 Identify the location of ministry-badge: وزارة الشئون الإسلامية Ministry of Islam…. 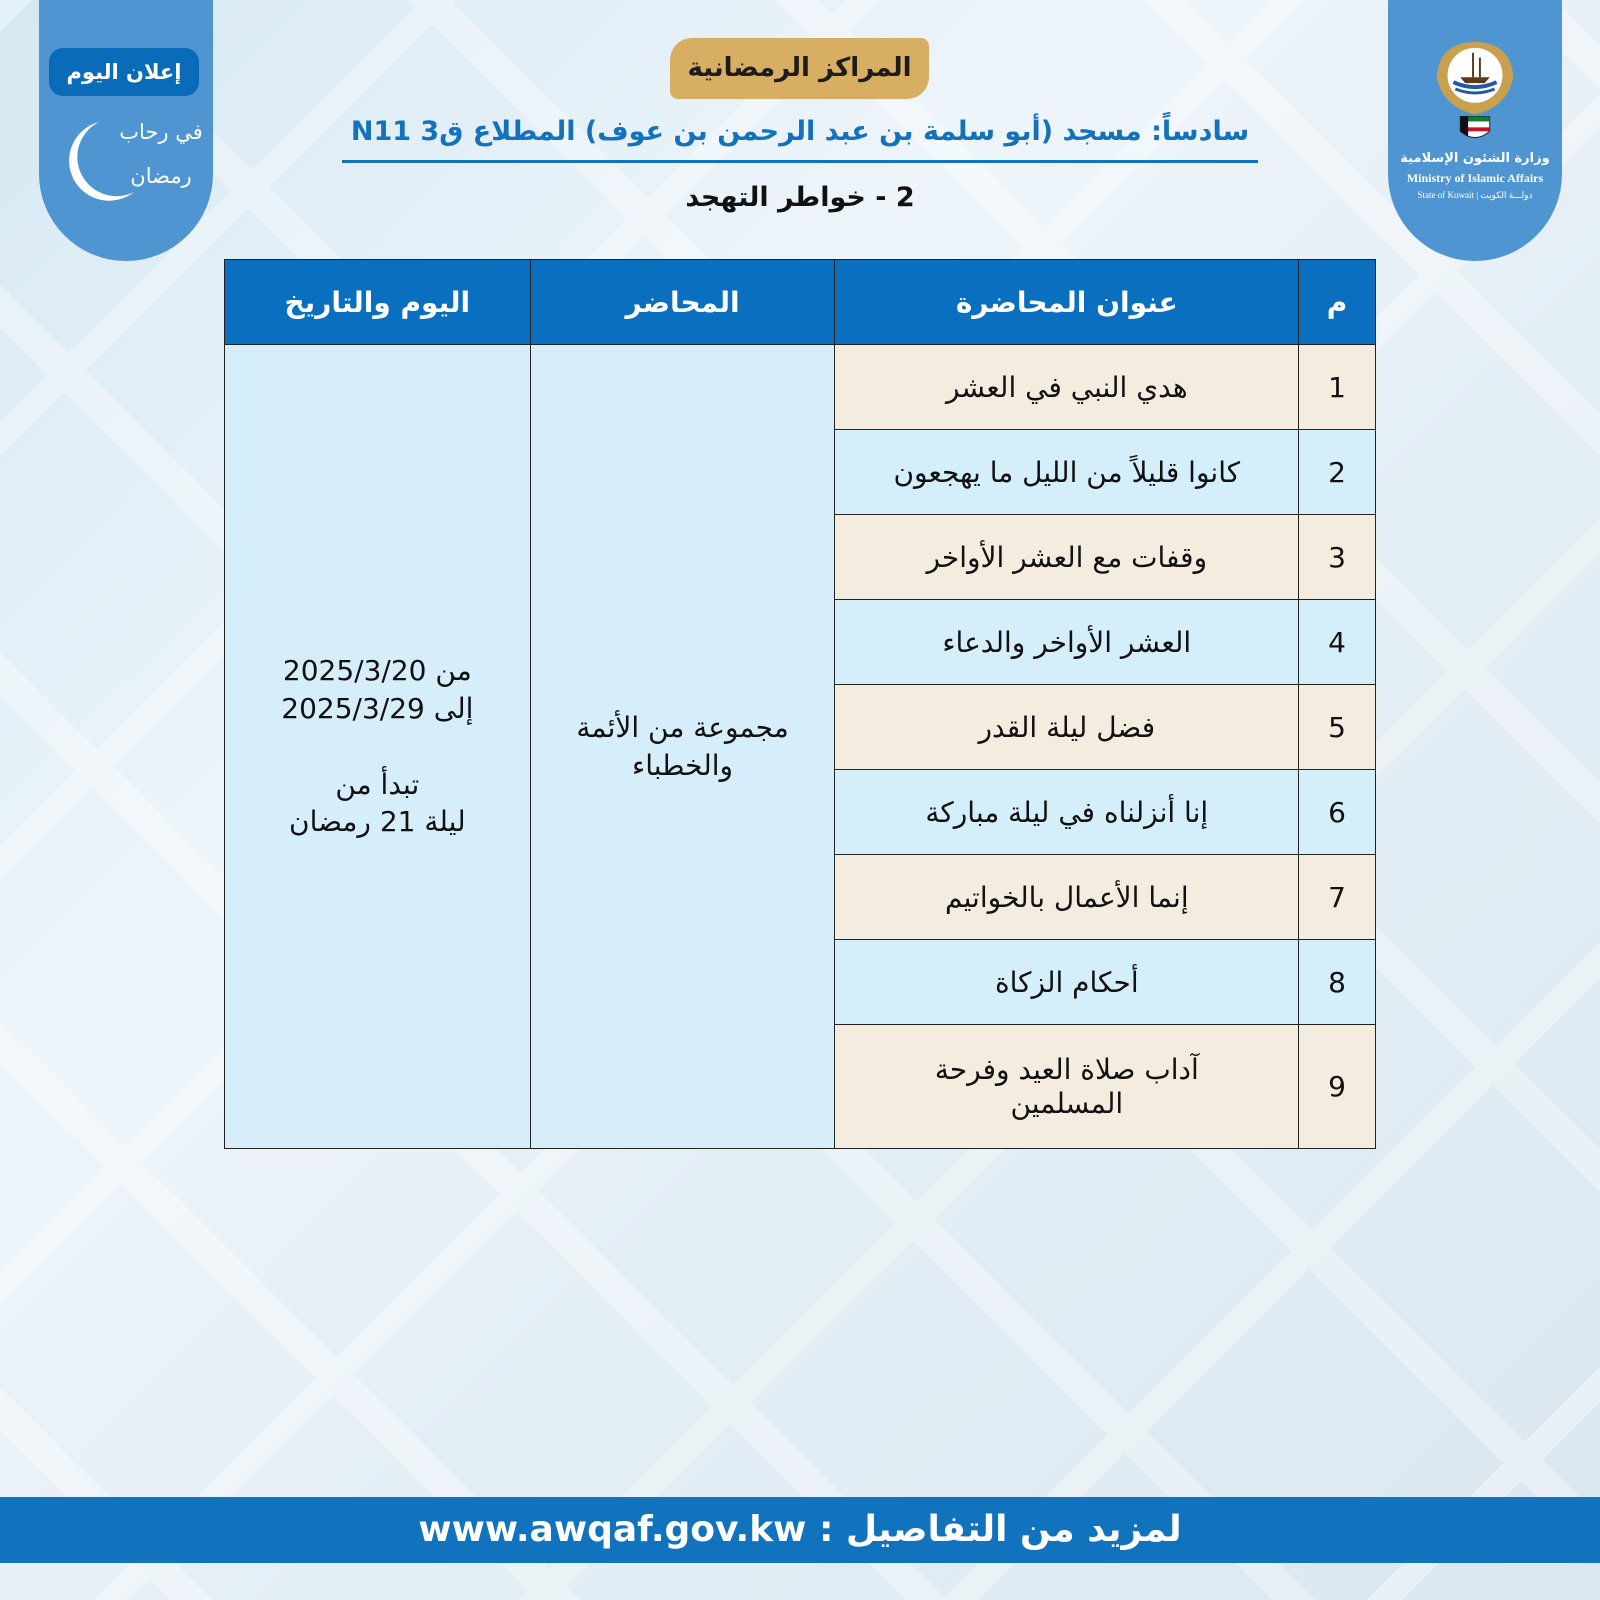
(1475, 130).